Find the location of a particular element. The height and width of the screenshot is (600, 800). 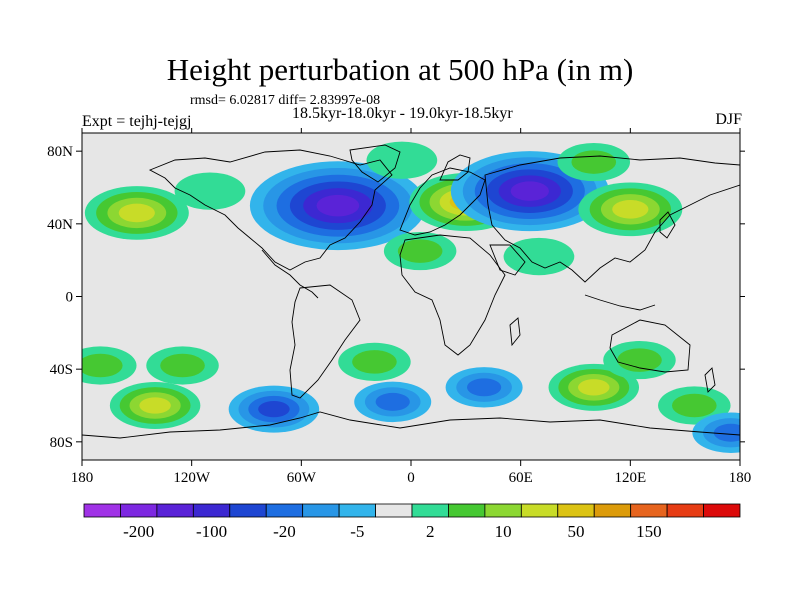

coastline-australia is located at coordinates (650, 346).